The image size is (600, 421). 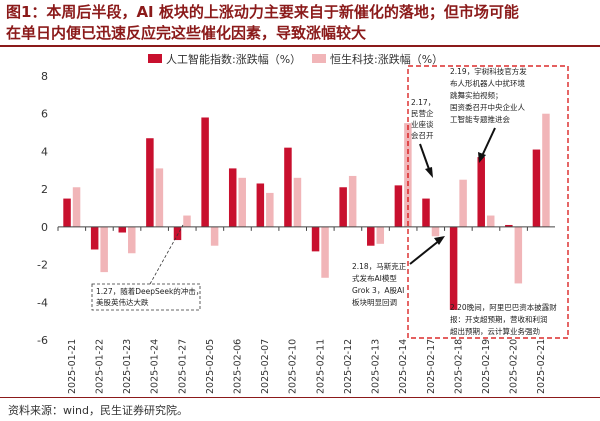 I want to click on x-tick-label: 2025-02-06, so click(x=237, y=366).